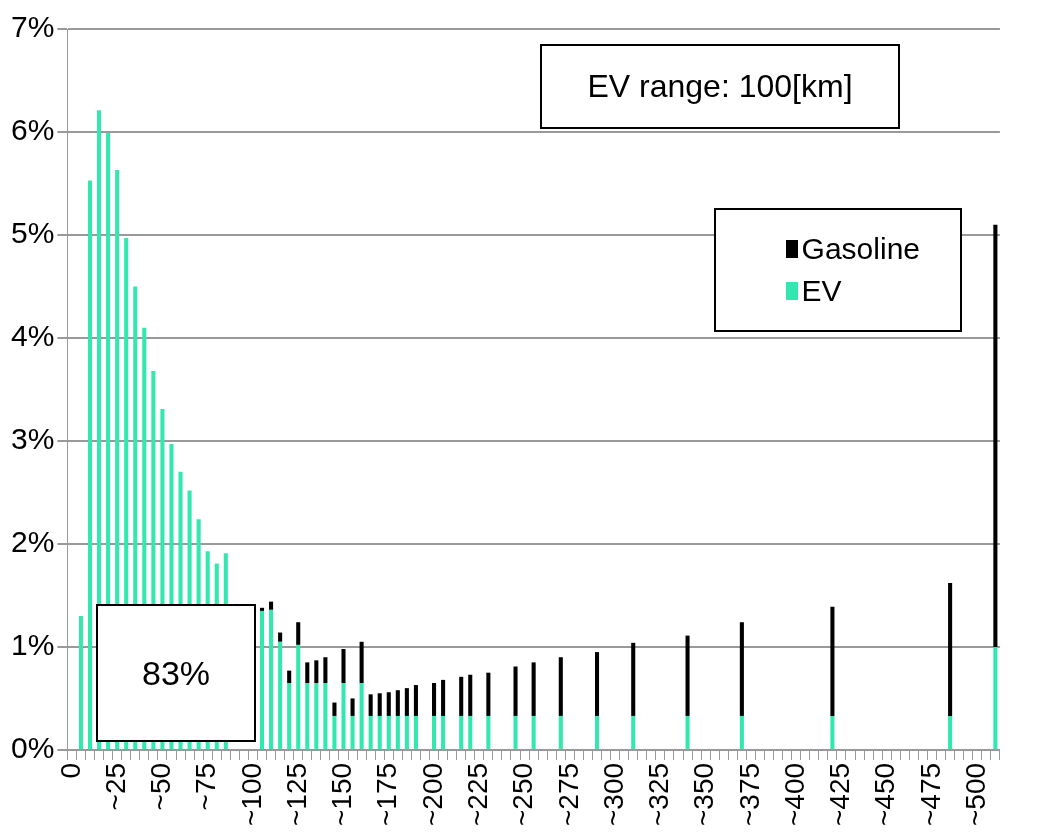 The width and height of the screenshot is (1040, 837). I want to click on y-tick-label: 2%, so click(33, 542).